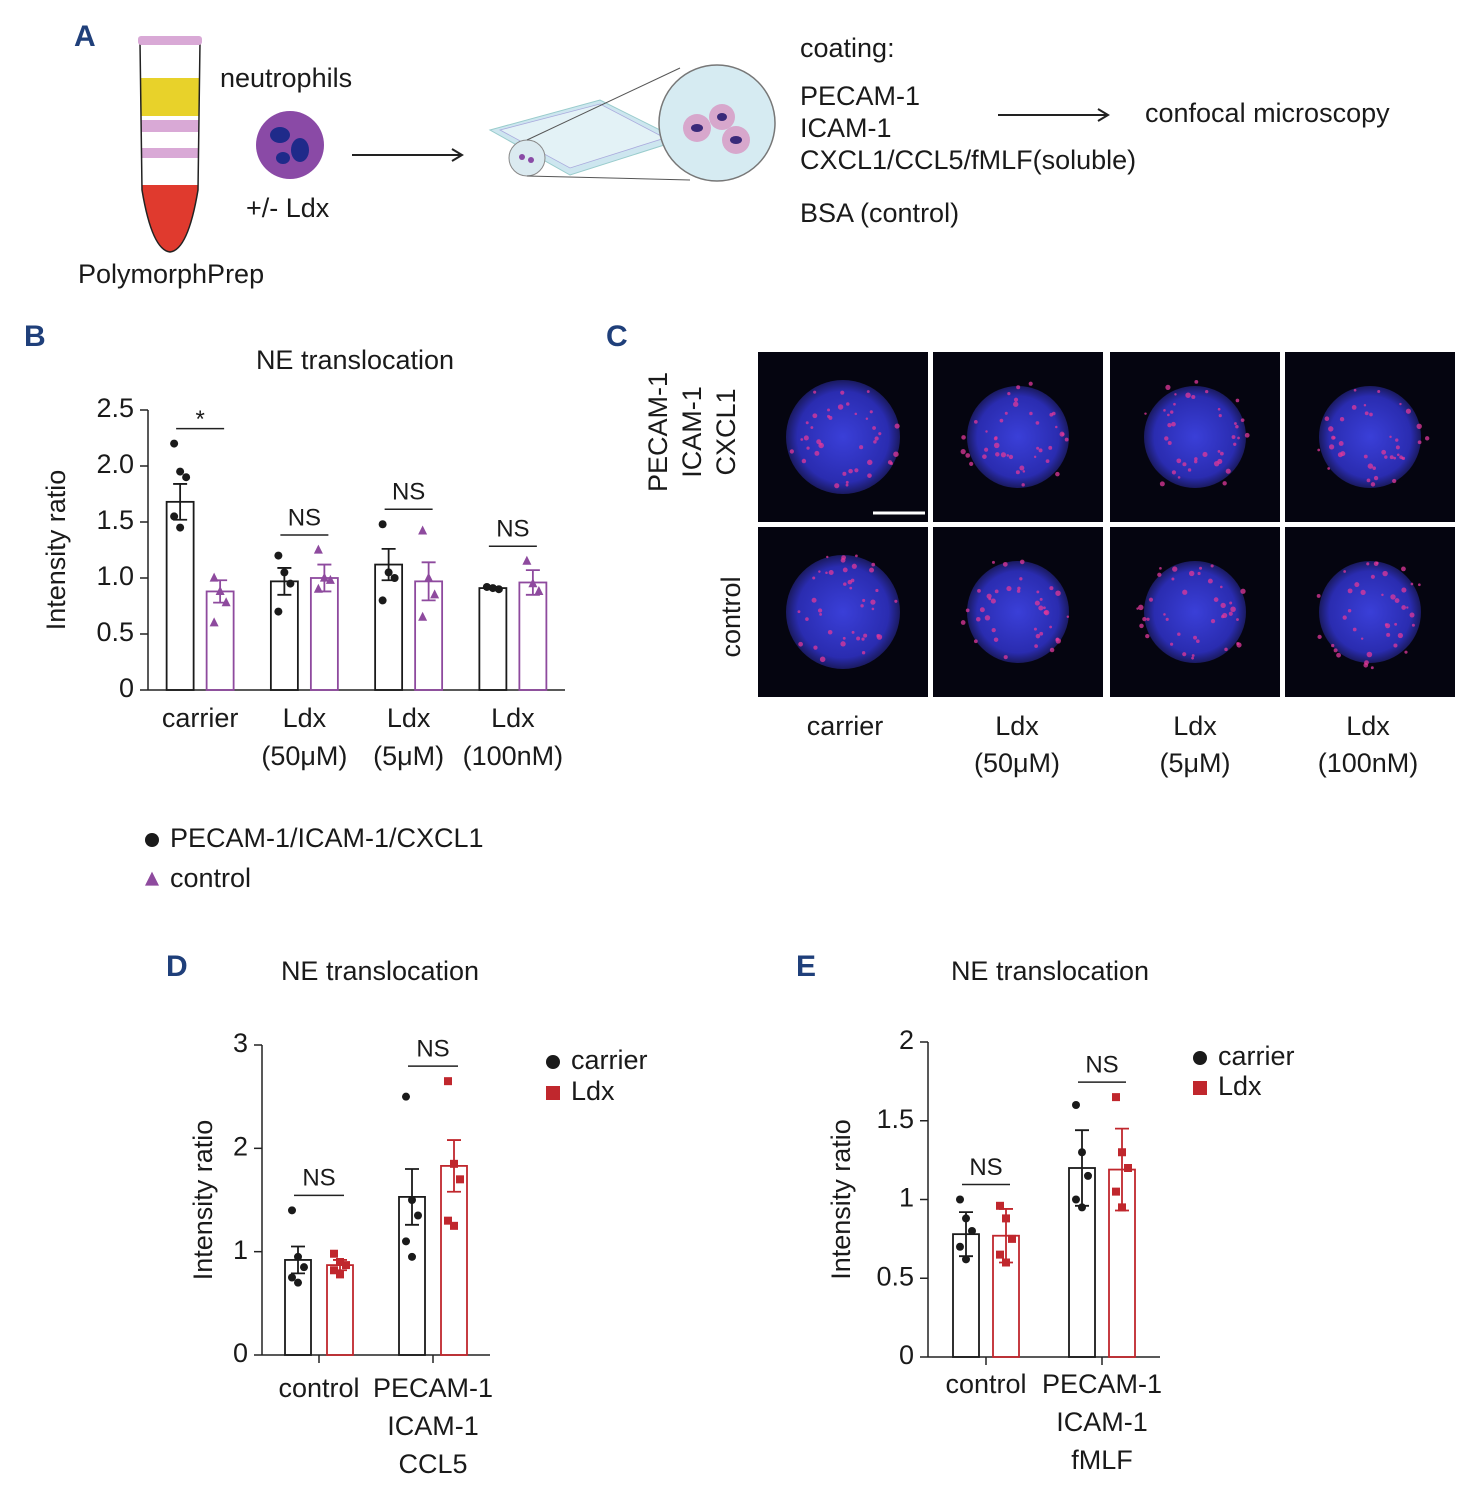 The height and width of the screenshot is (1494, 1475). What do you see at coordinates (199, 419) in the screenshot?
I see `significance-label: *` at bounding box center [199, 419].